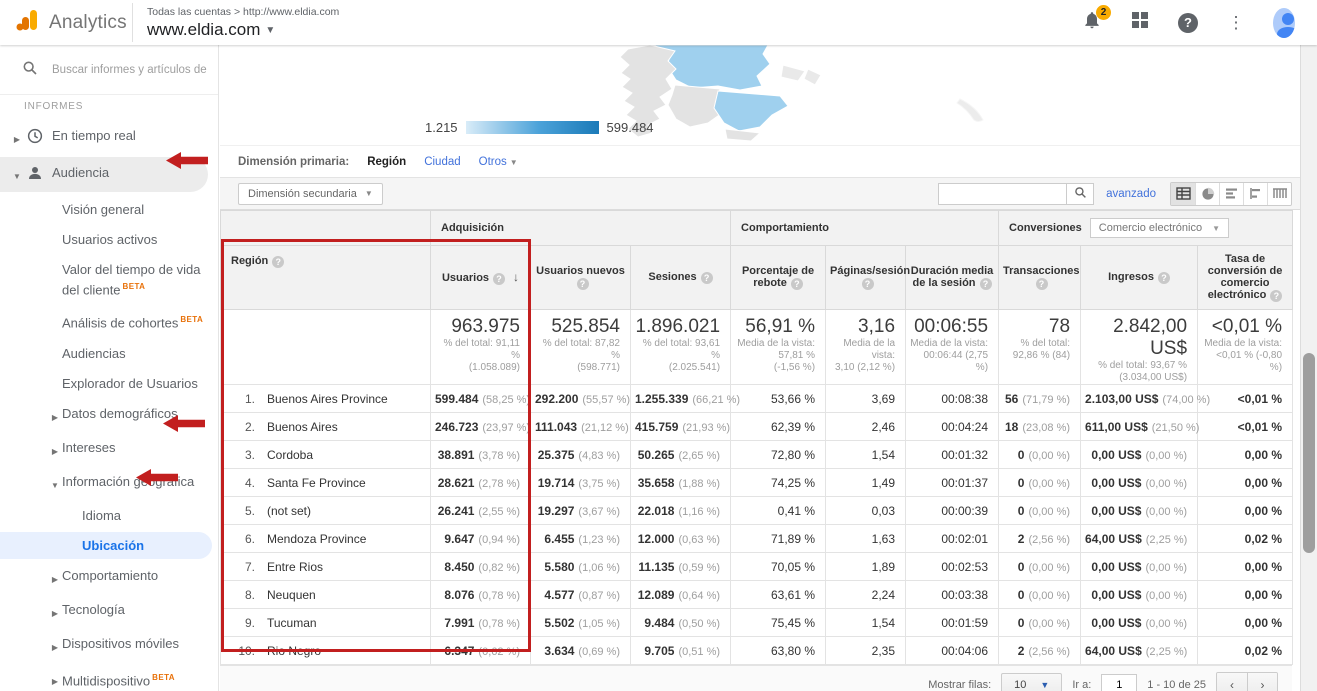 This screenshot has height=691, width=1317. What do you see at coordinates (291, 594) in the screenshot?
I see `region-name: Neuquen` at bounding box center [291, 594].